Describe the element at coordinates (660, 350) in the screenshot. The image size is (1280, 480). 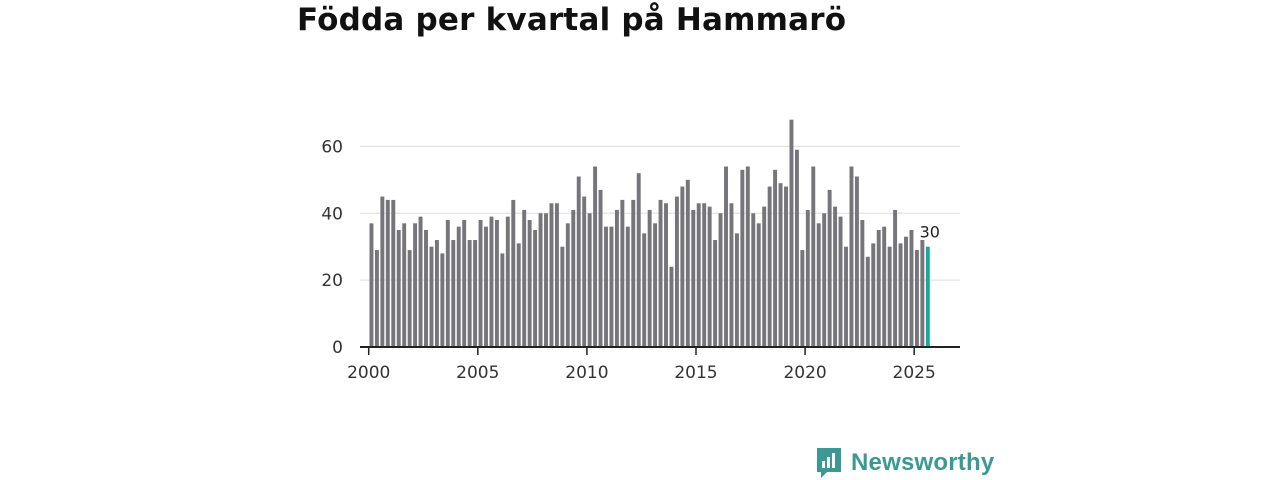
I see `axes` at that location.